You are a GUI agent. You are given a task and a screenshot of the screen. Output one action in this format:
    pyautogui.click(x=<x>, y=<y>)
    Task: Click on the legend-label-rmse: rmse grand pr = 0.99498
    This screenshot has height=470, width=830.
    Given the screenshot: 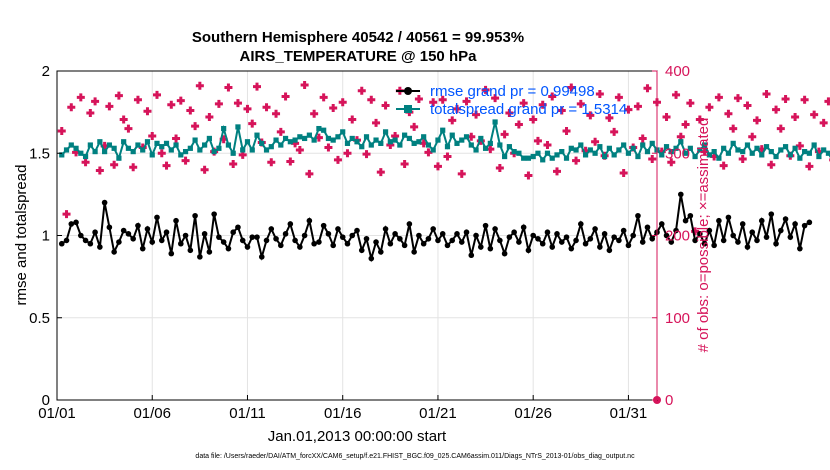 What is the action you would take?
    pyautogui.click(x=512, y=91)
    